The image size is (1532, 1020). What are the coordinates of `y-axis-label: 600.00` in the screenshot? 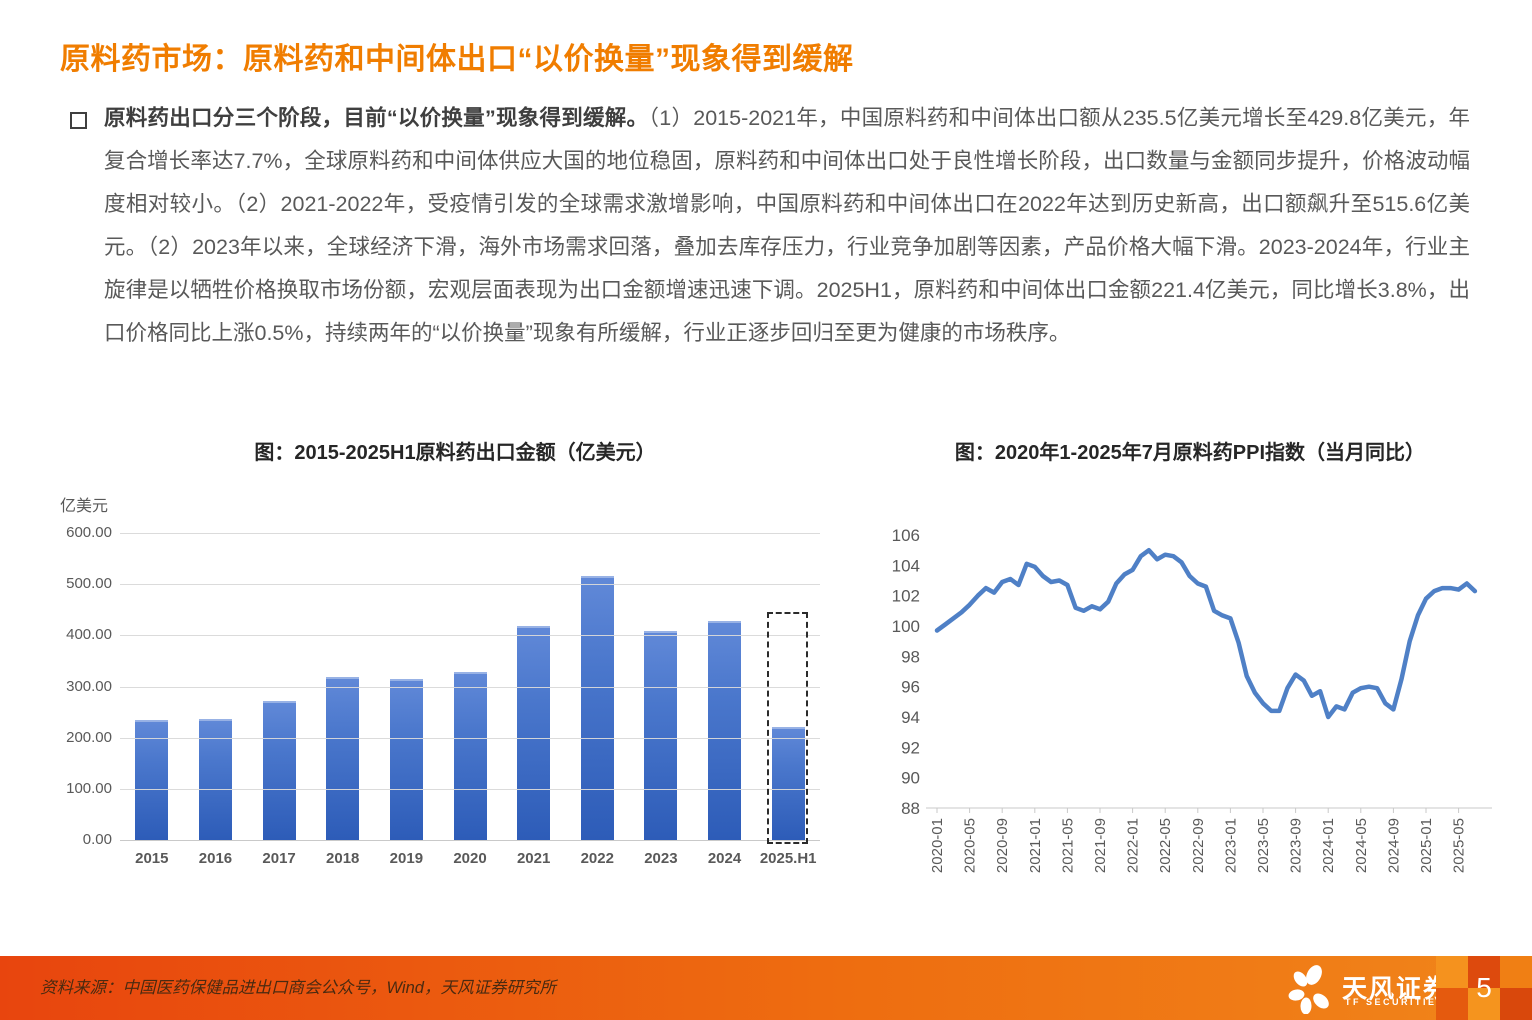 It's located at (89, 532).